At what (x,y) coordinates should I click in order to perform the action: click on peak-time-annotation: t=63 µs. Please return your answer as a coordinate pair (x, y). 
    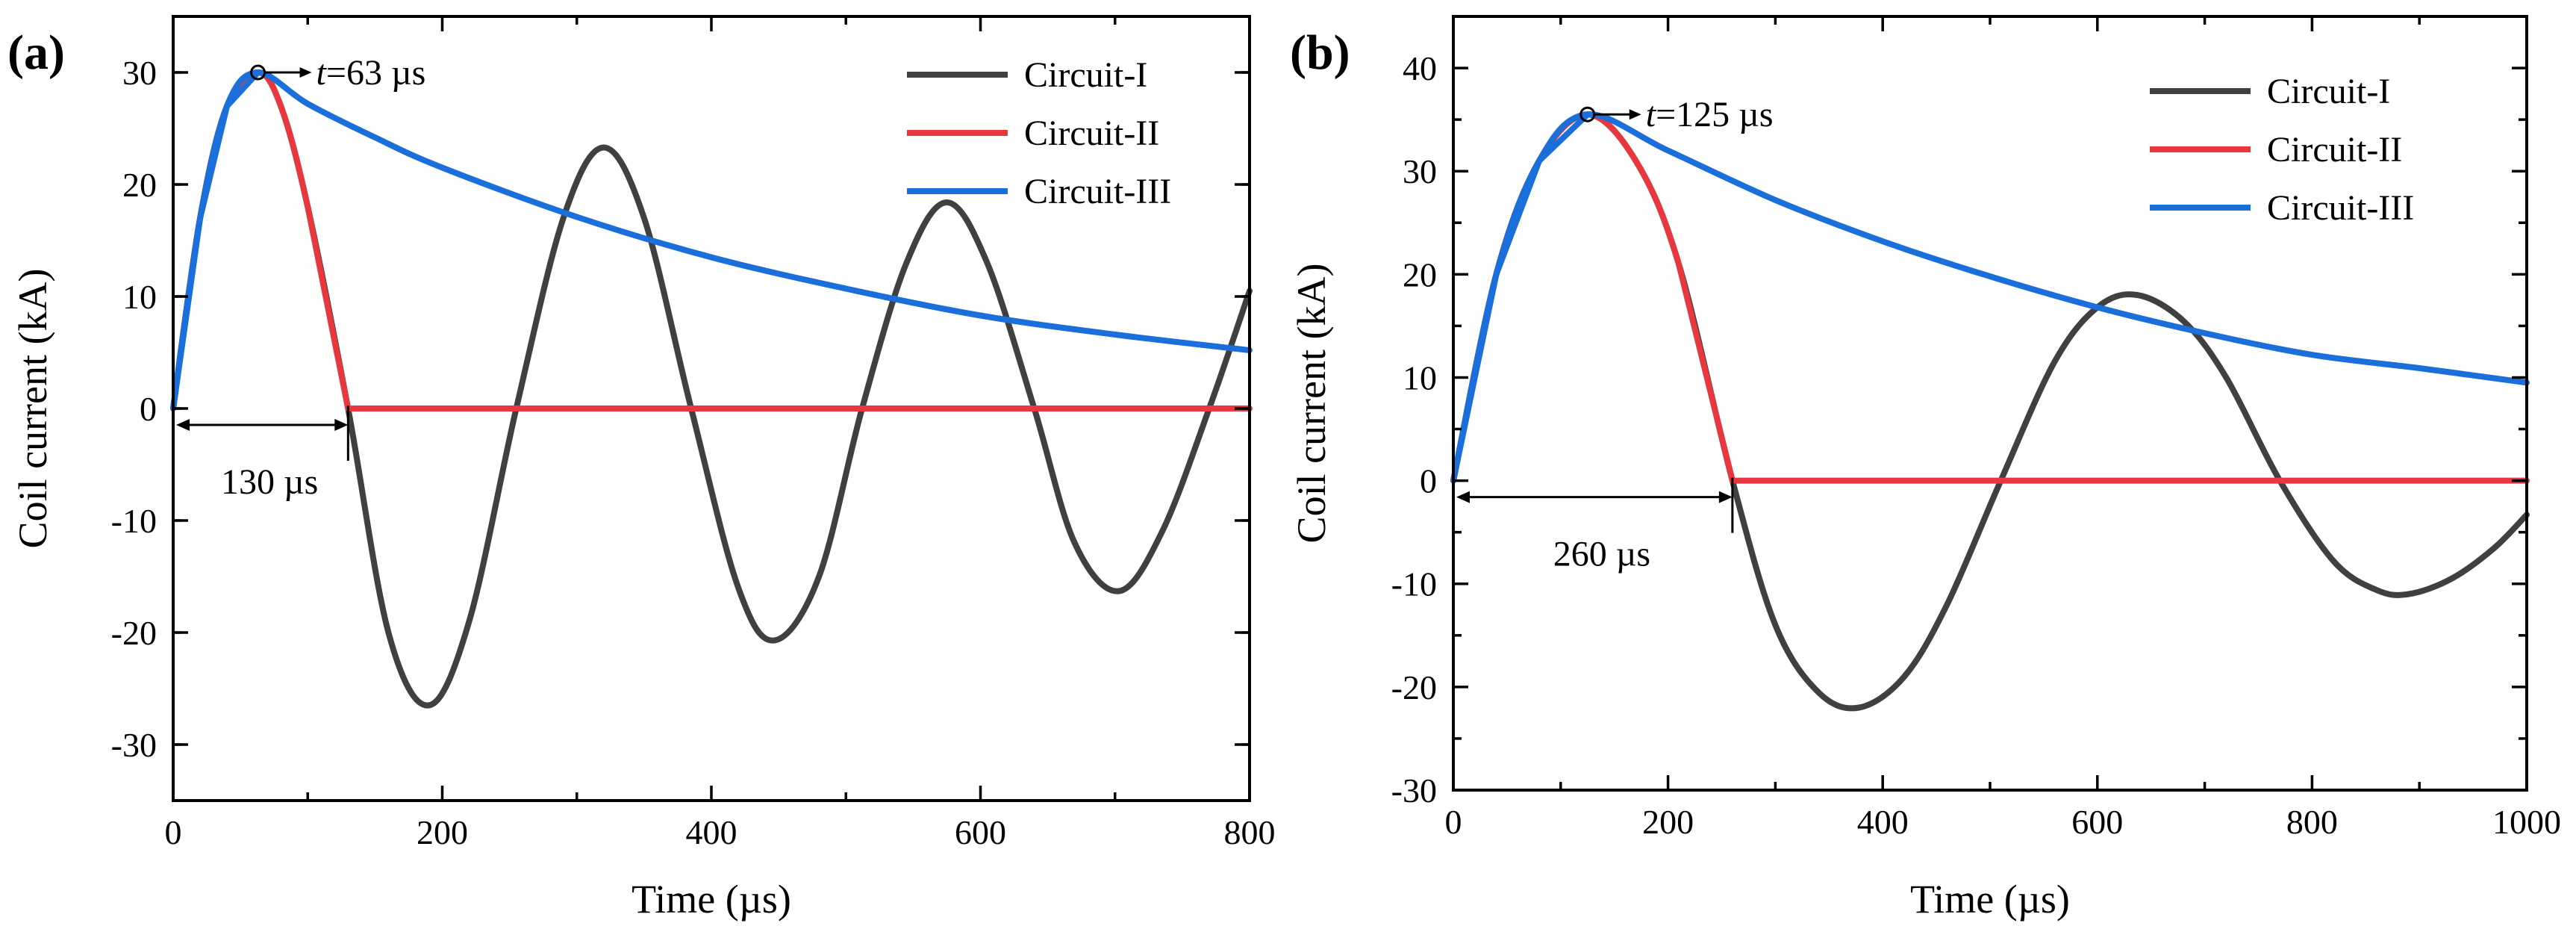
    Looking at the image, I should click on (371, 73).